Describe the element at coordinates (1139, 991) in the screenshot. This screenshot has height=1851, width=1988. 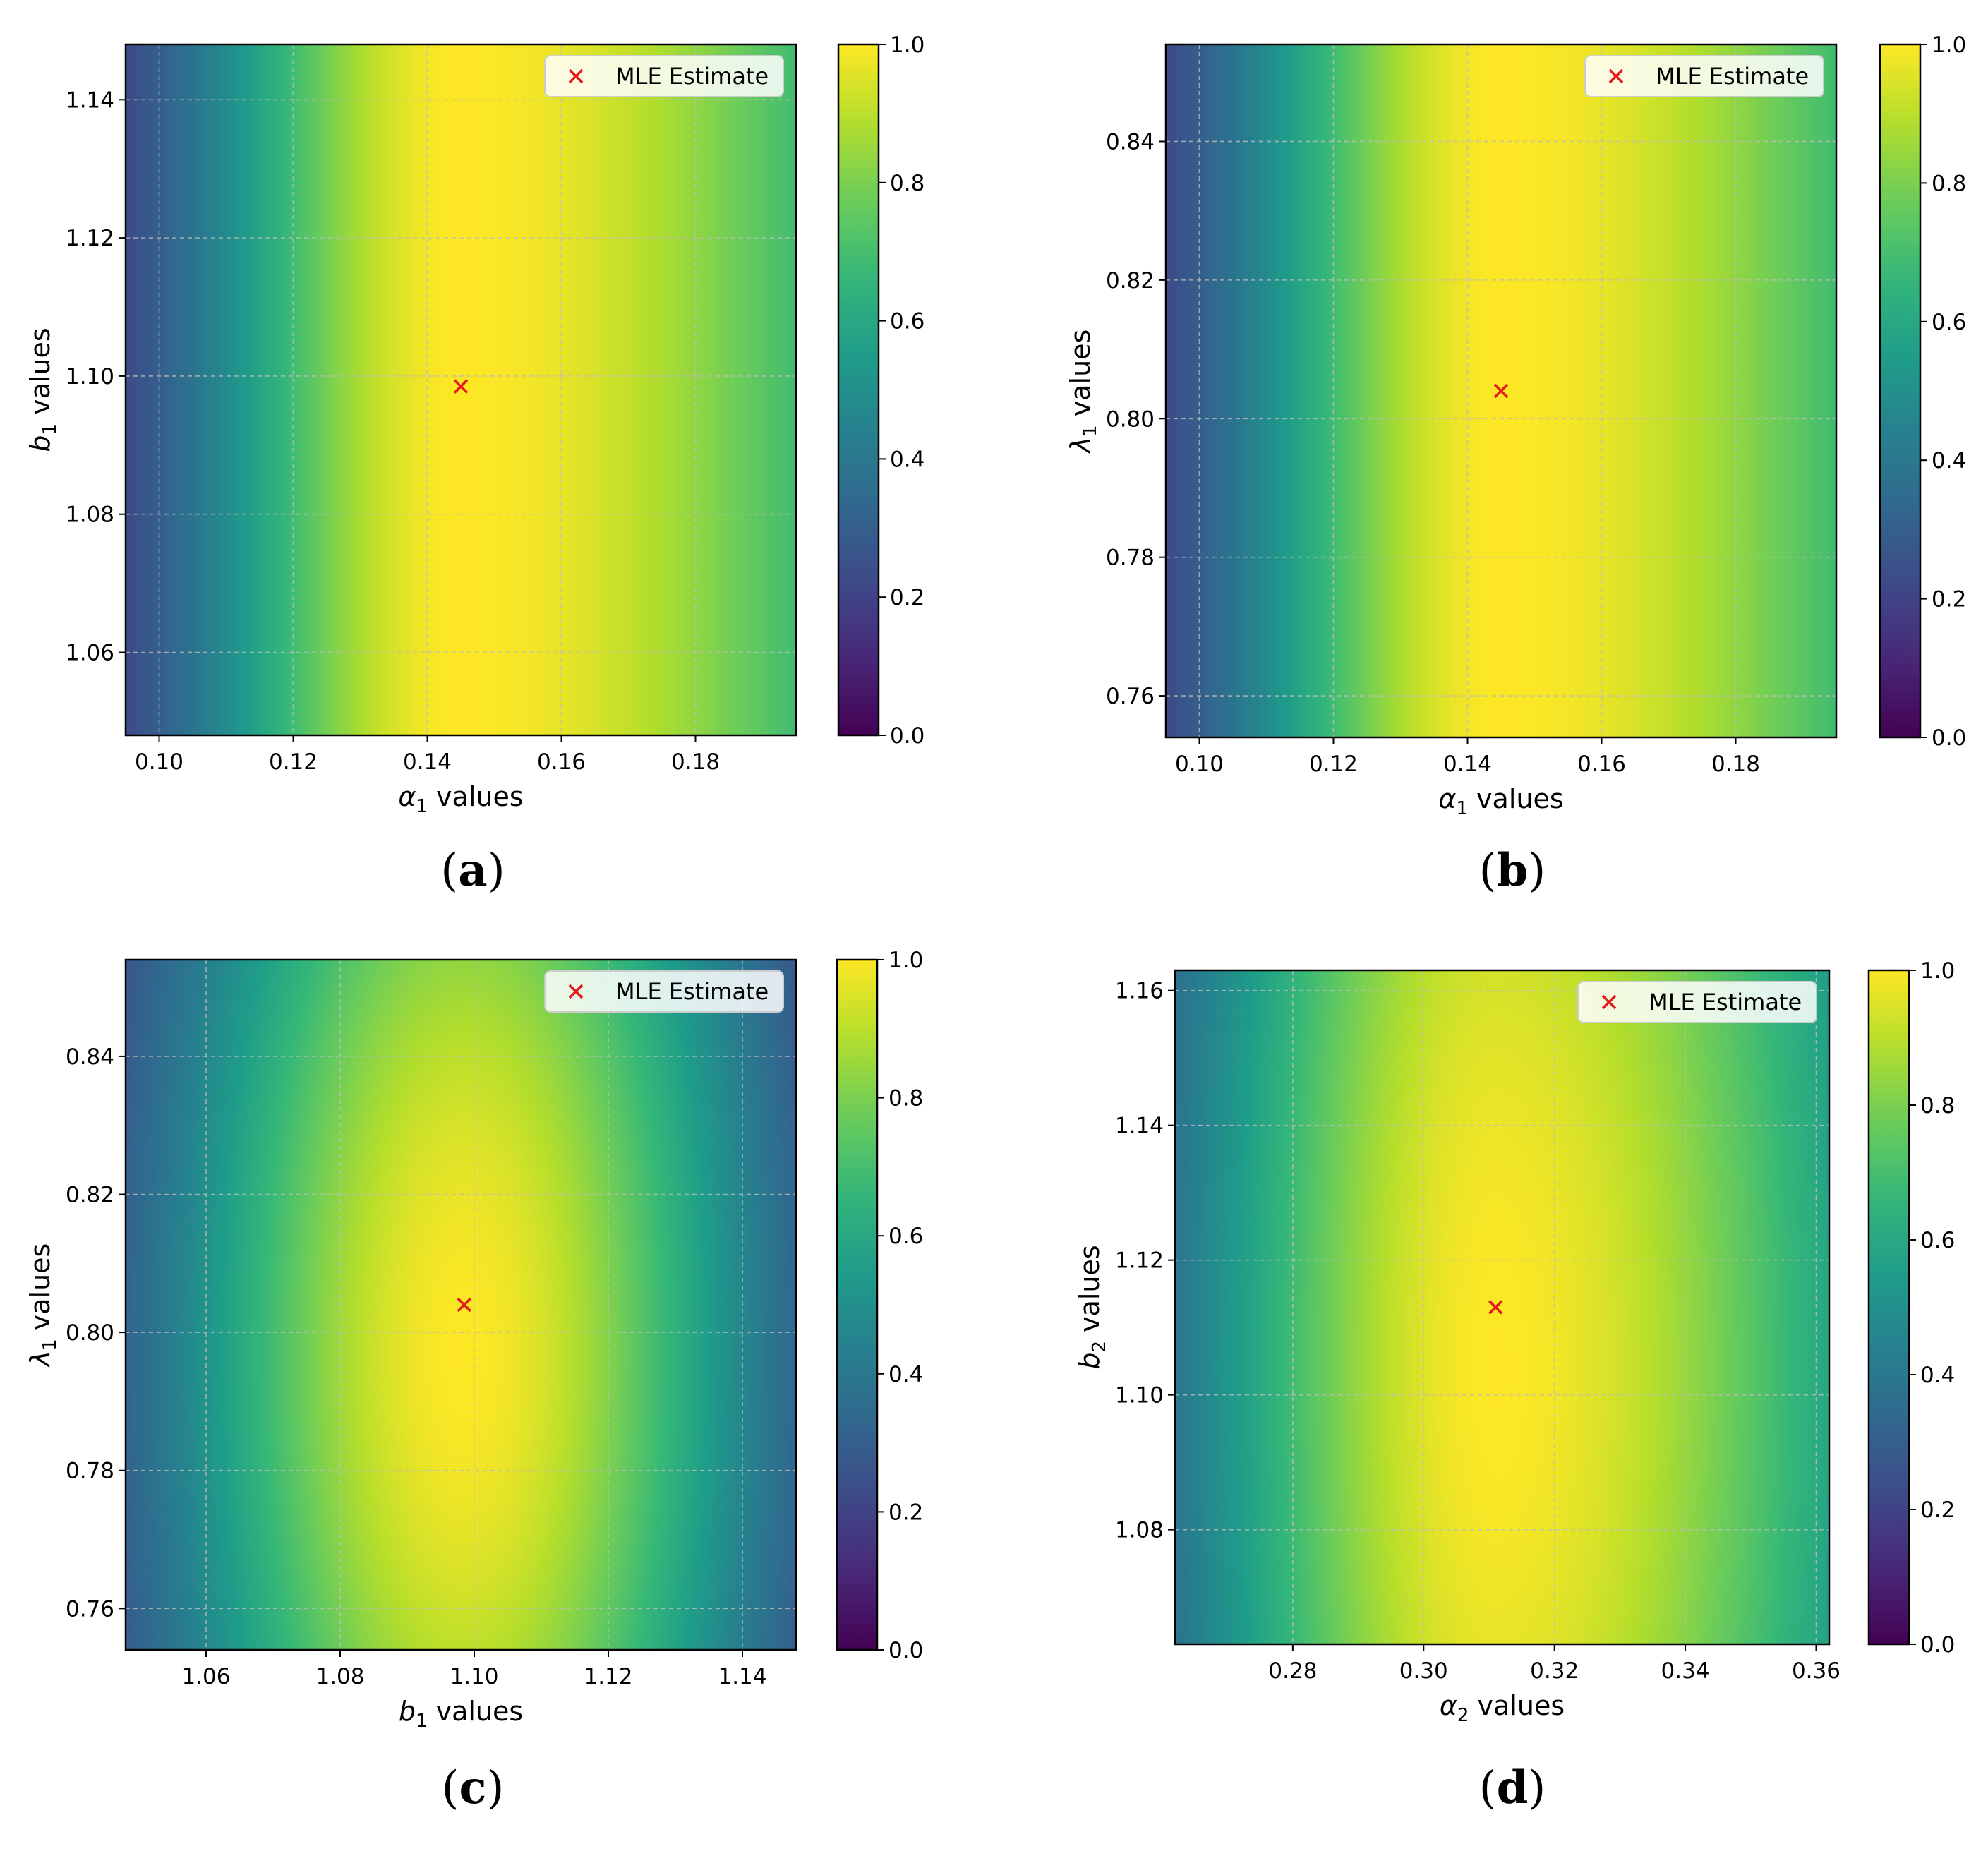
I see `y-tick-label: 1.16` at that location.